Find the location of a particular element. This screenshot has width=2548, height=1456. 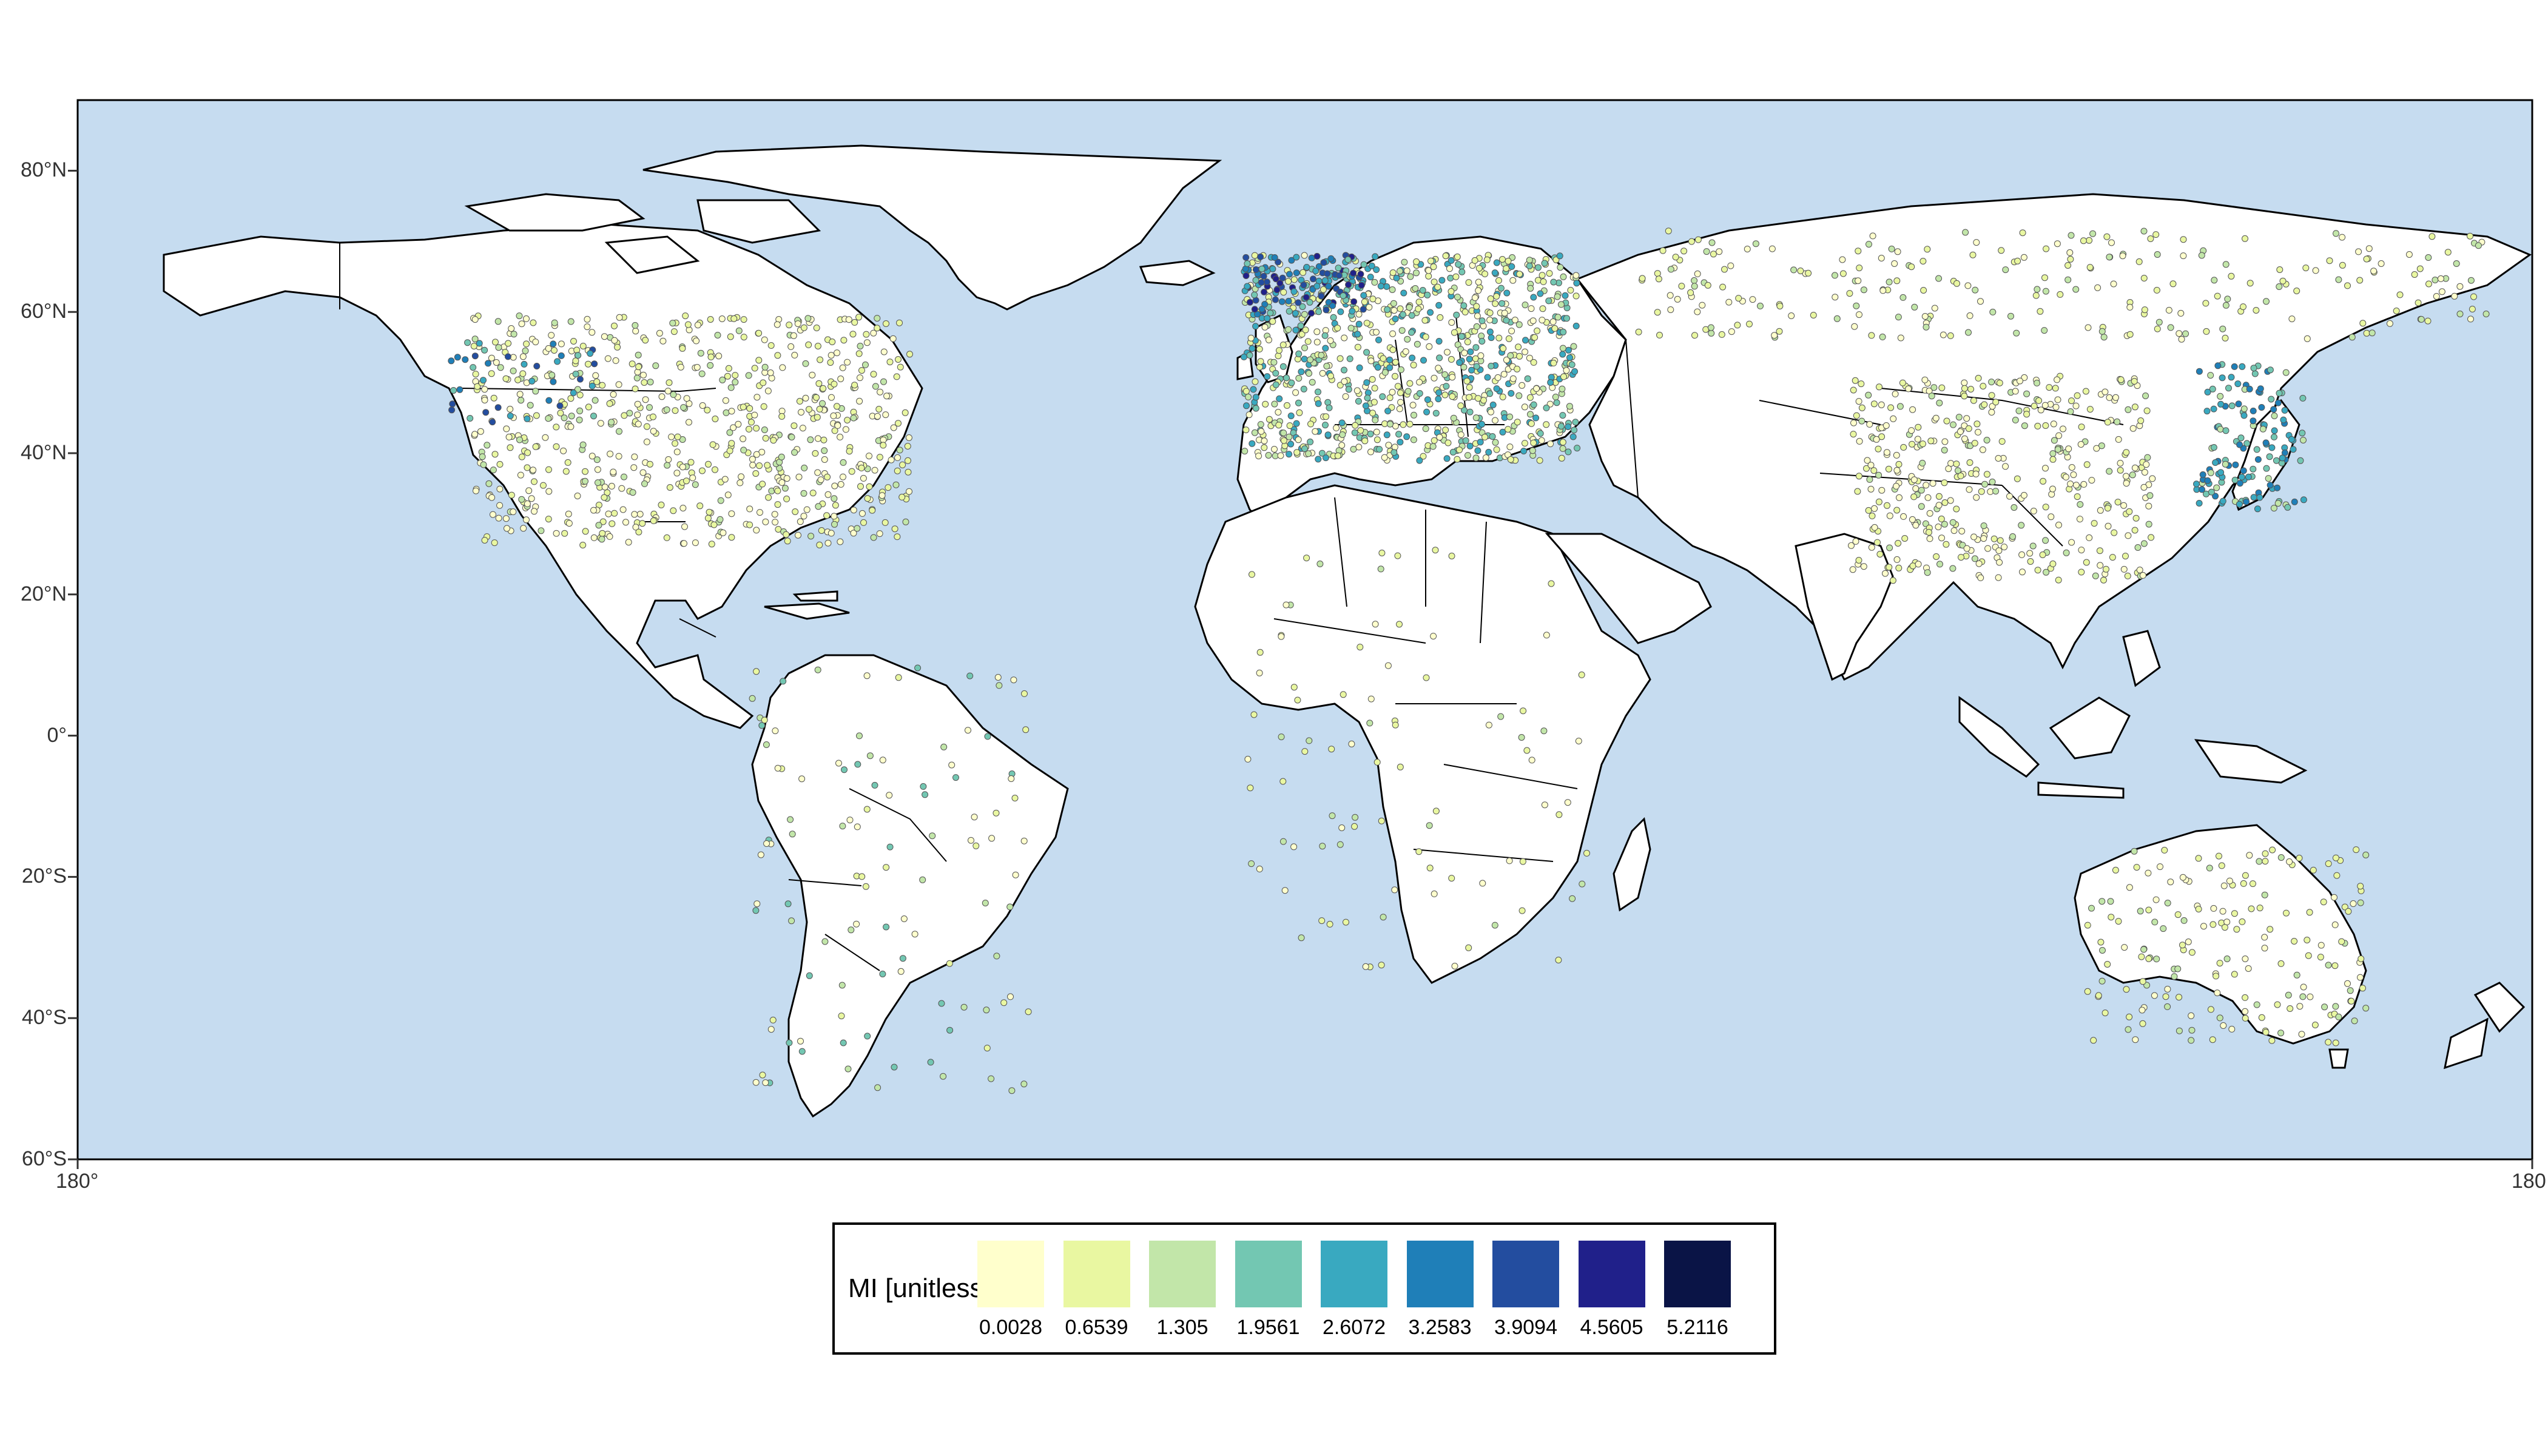

lat-tick-label: 60°N is located at coordinates (44, 311).